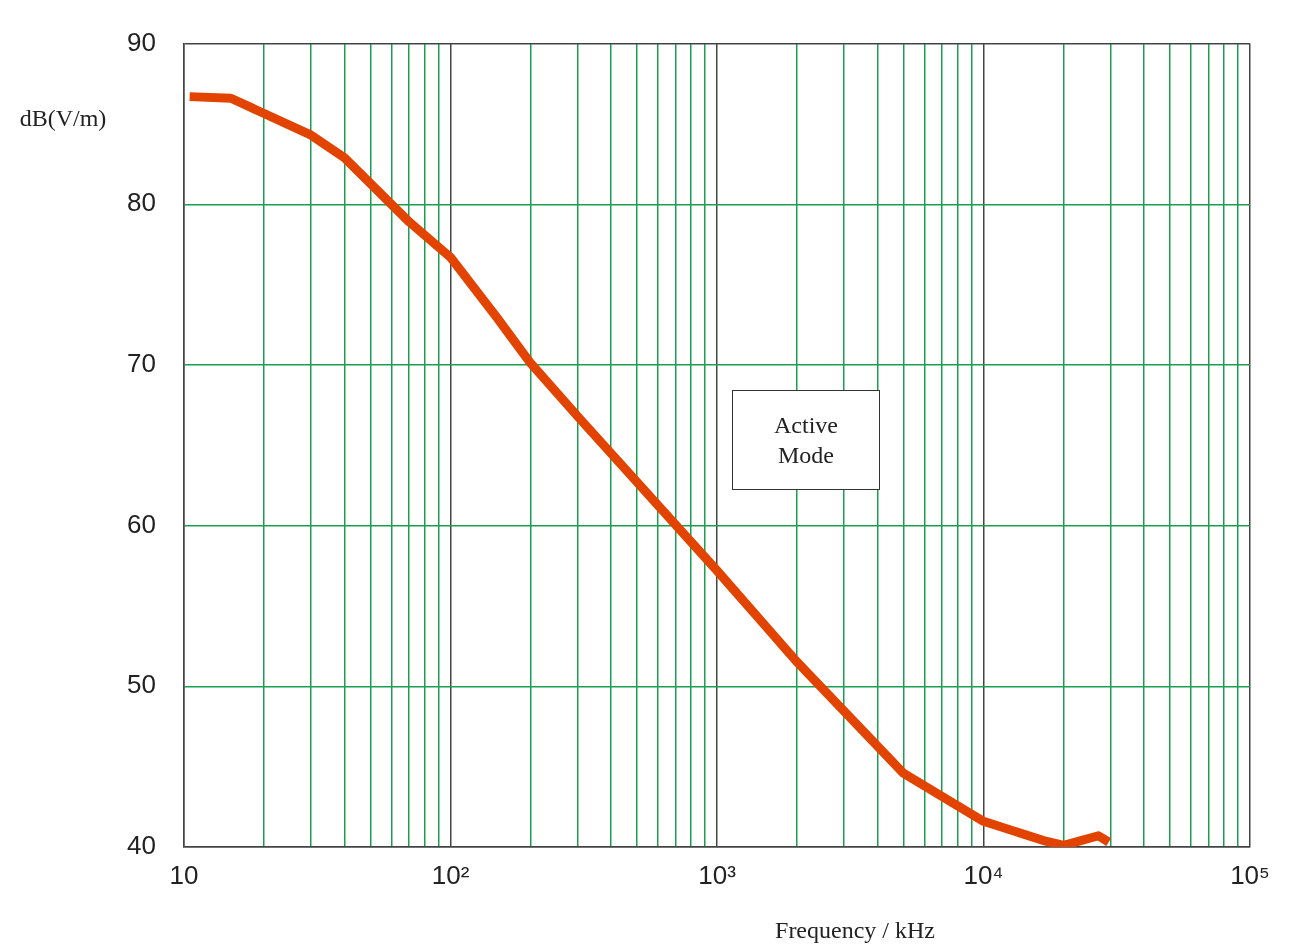 The width and height of the screenshot is (1302, 951). I want to click on x-axis-title: Frequency / kHz, so click(855, 930).